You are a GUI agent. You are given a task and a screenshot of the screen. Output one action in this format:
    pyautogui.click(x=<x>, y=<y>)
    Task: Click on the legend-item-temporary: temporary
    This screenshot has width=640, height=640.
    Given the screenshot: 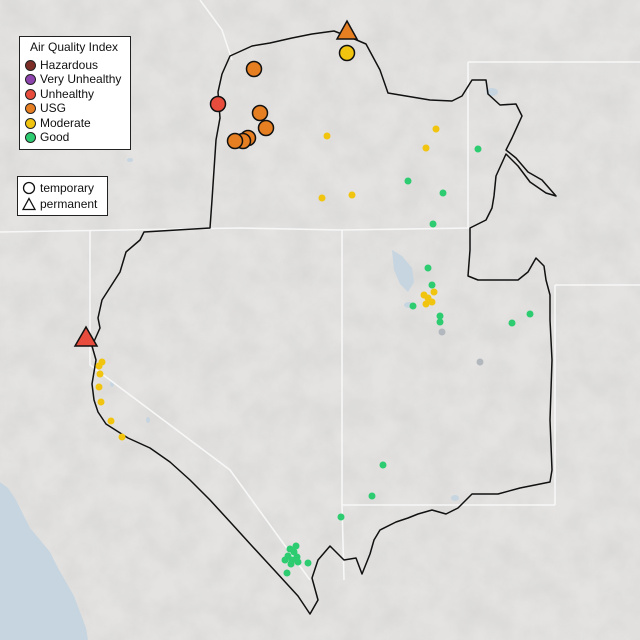 What is the action you would take?
    pyautogui.click(x=58, y=188)
    